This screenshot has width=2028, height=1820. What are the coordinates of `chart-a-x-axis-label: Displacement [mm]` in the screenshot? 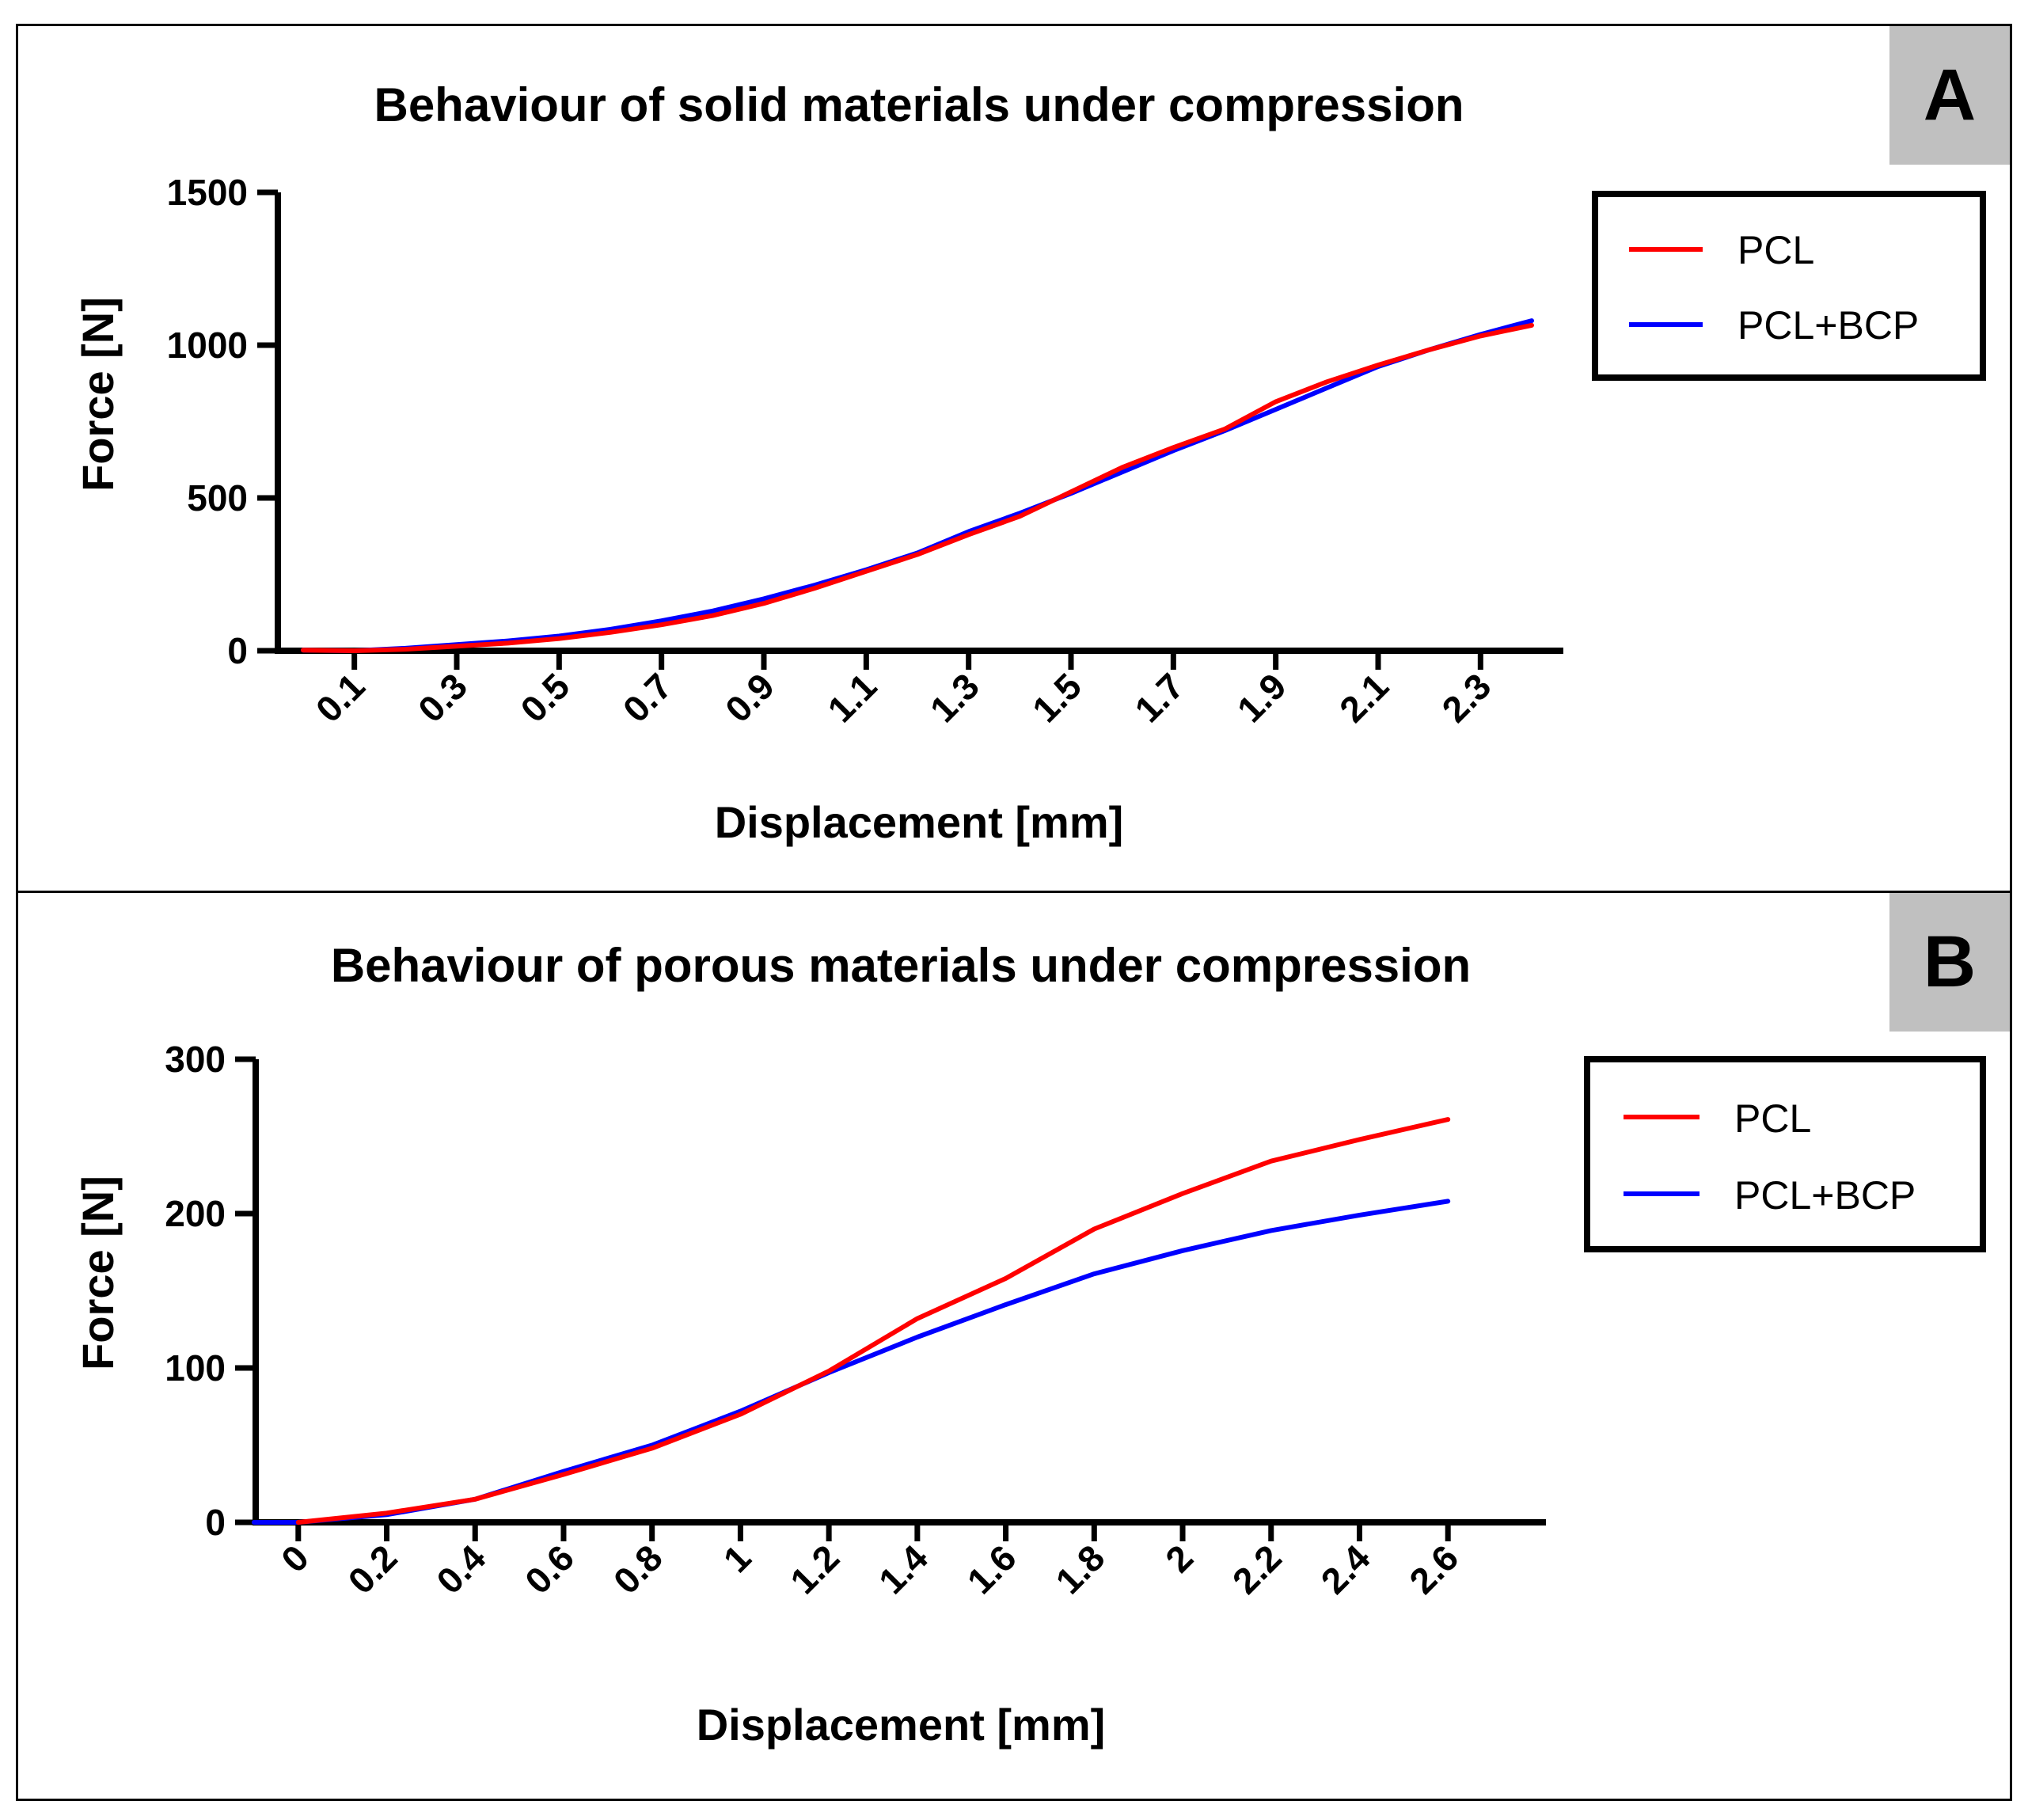 It's located at (919, 822).